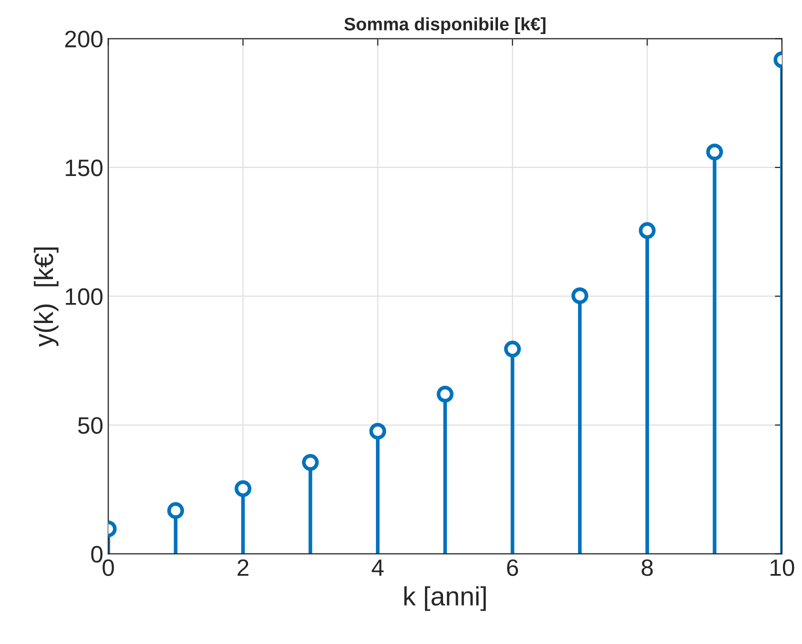 The height and width of the screenshot is (644, 802). What do you see at coordinates (84, 168) in the screenshot?
I see `y-tick-label: 150` at bounding box center [84, 168].